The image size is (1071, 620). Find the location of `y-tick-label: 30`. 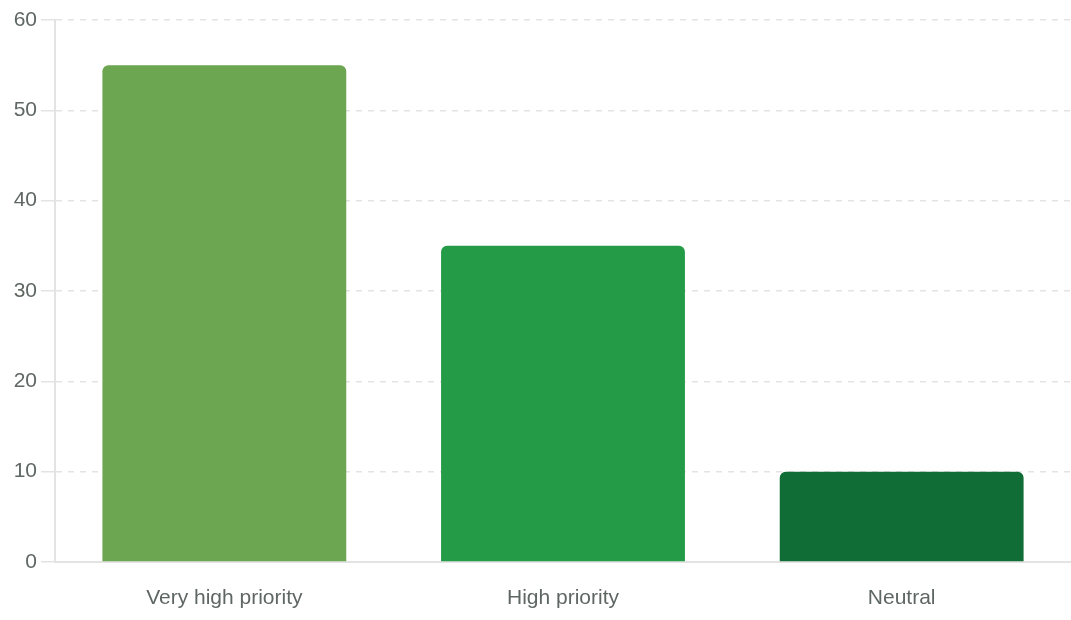

y-tick-label: 30 is located at coordinates (25, 289).